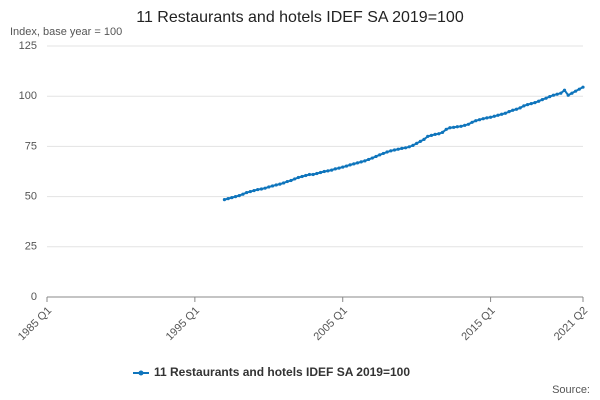  I want to click on x-tick-label: 2021 Q2, so click(571, 324).